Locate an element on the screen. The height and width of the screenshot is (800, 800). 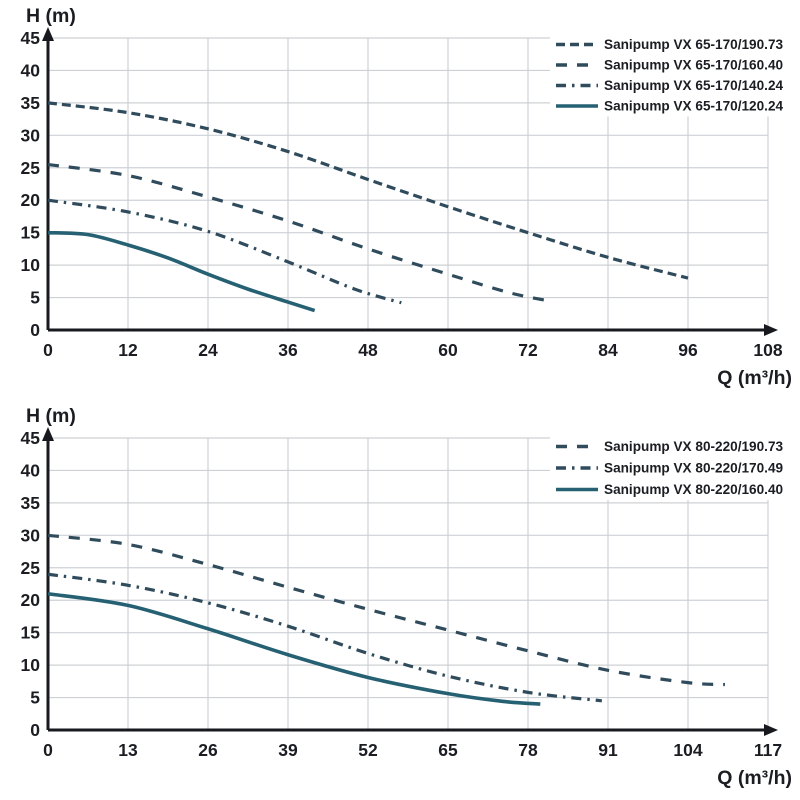
x-tick-label: 60 is located at coordinates (448, 350).